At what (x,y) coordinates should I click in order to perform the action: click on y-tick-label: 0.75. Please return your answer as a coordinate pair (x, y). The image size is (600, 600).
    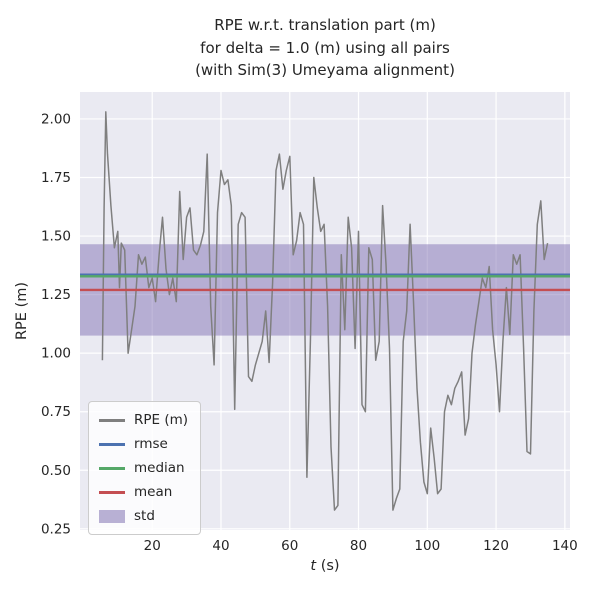
    Looking at the image, I should click on (56, 412).